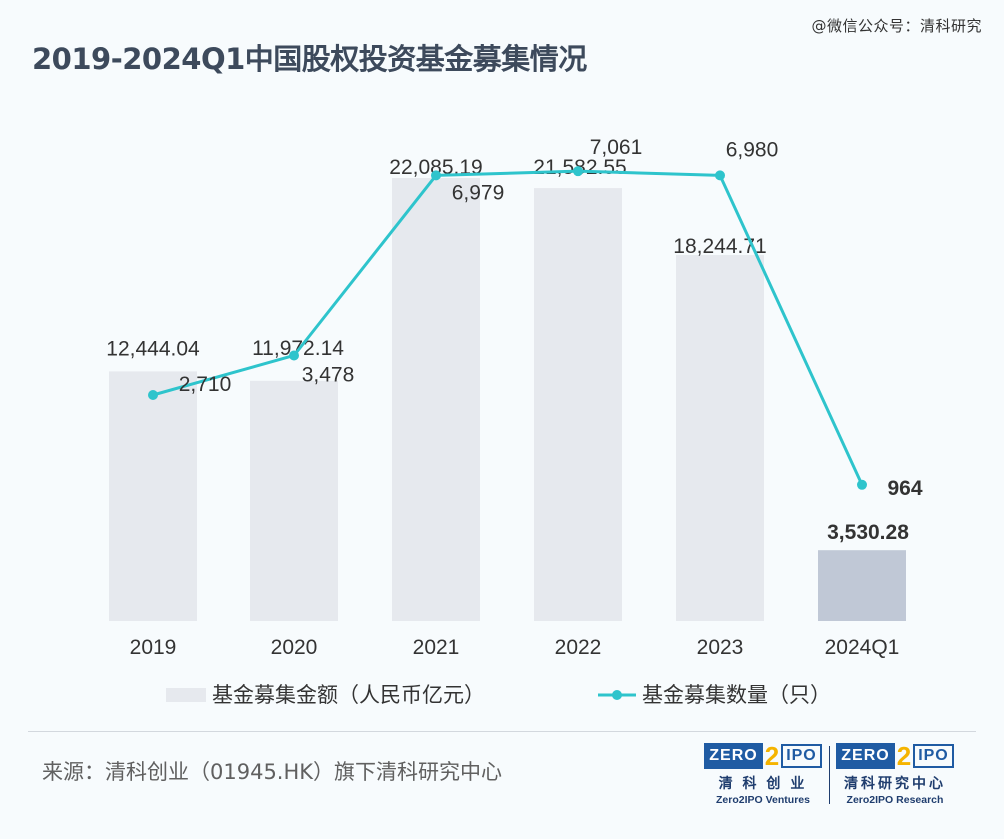 This screenshot has height=839, width=1004. I want to click on x-tick-label-2024Q1: 2024Q1, so click(862, 647).